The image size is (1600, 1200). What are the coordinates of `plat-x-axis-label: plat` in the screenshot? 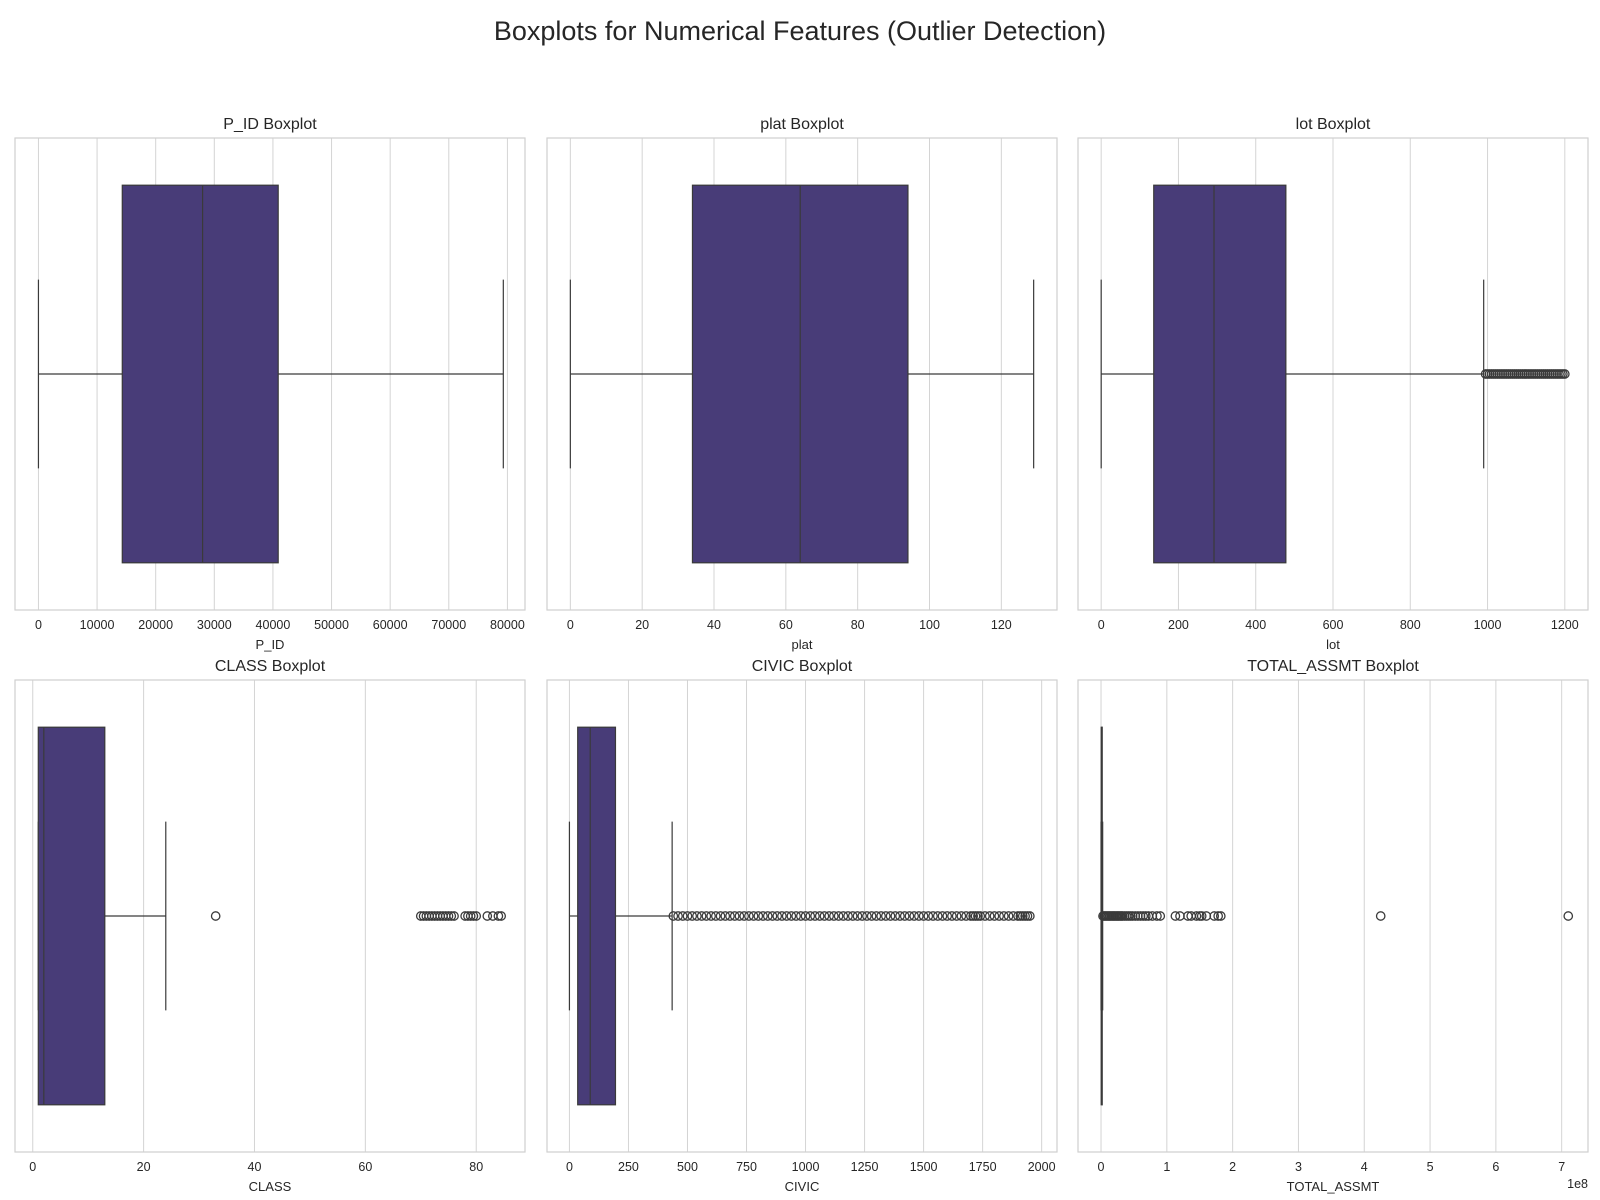 It's located at (802, 644).